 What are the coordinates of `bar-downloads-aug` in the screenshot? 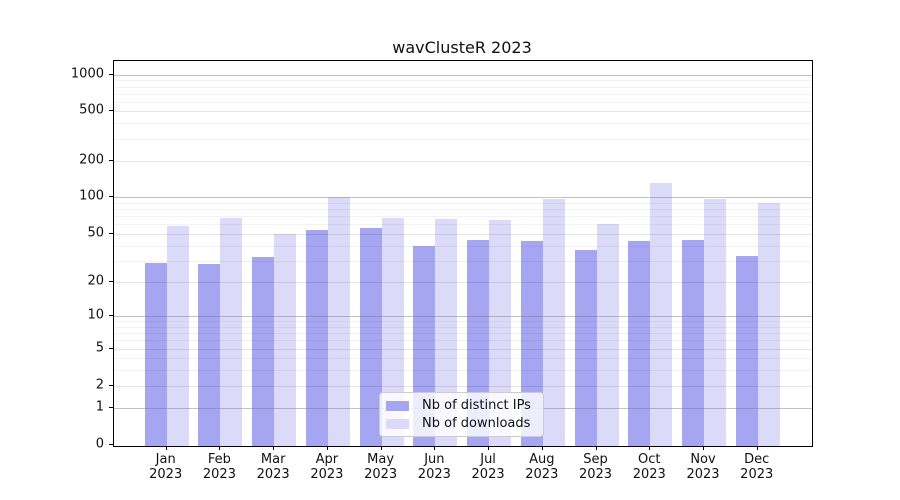 It's located at (553, 322).